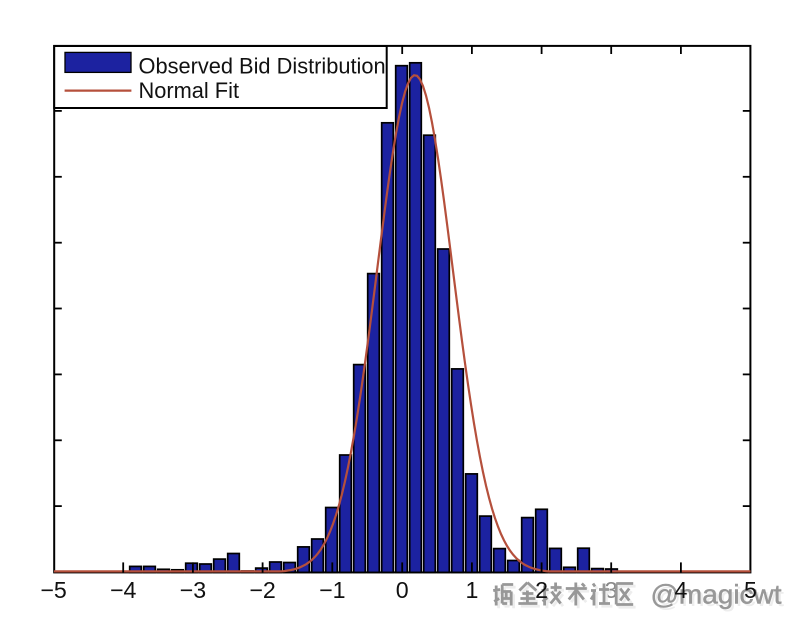 This screenshot has height=628, width=802. What do you see at coordinates (332, 590) in the screenshot?
I see `svg-text: −1` at bounding box center [332, 590].